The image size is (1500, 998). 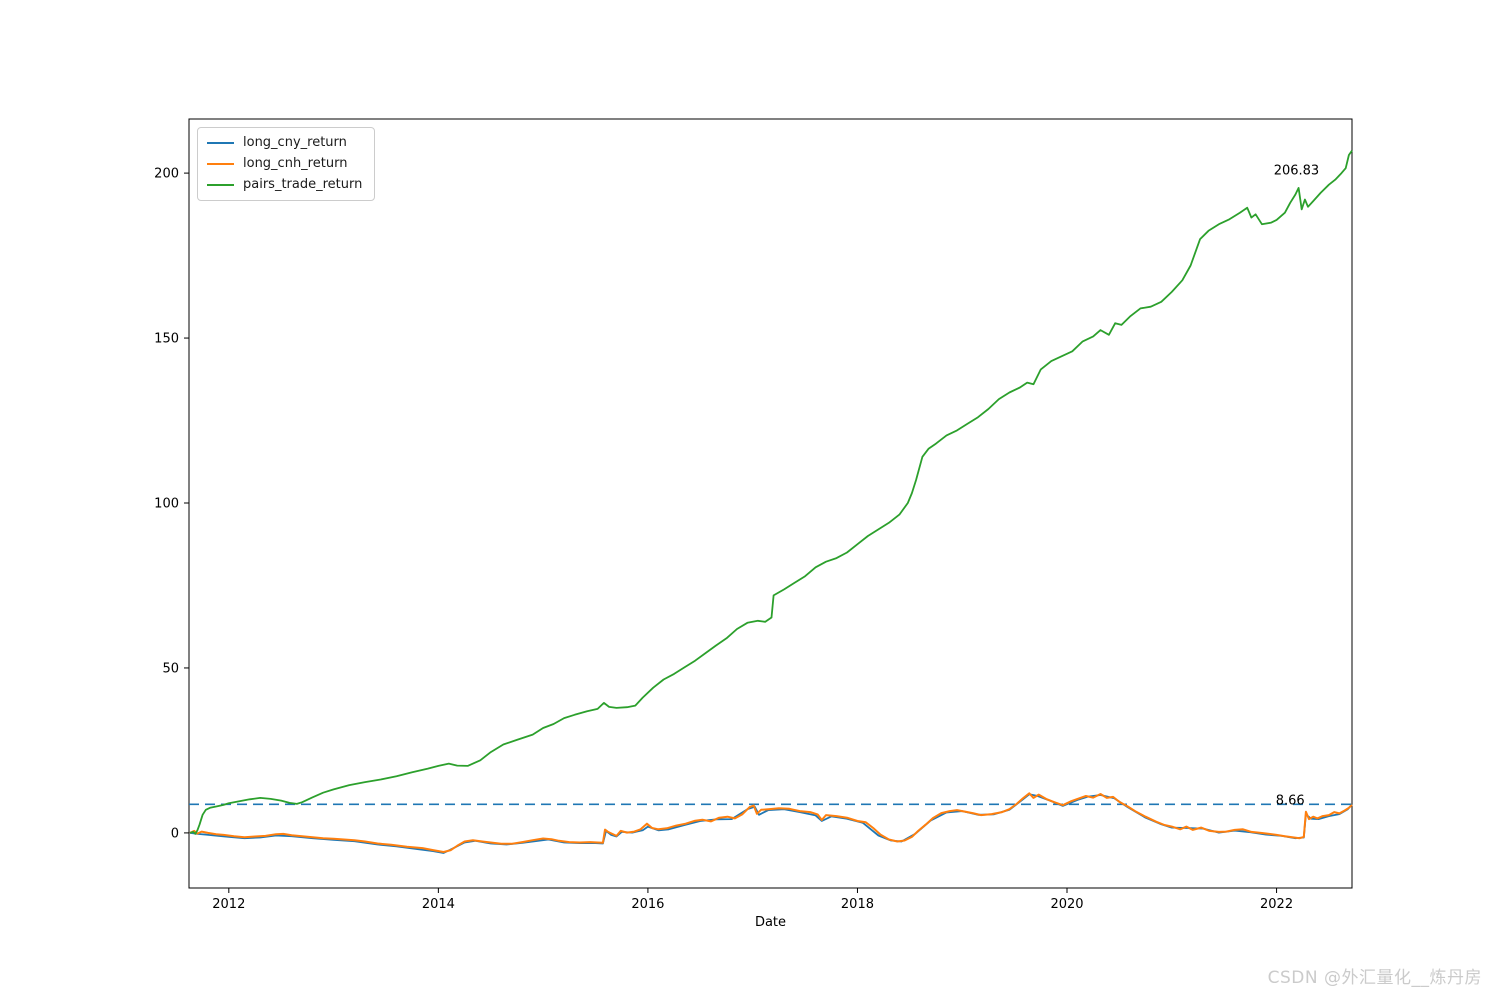 What do you see at coordinates (220, 143) in the screenshot?
I see `legend-line-swatch-blue` at bounding box center [220, 143].